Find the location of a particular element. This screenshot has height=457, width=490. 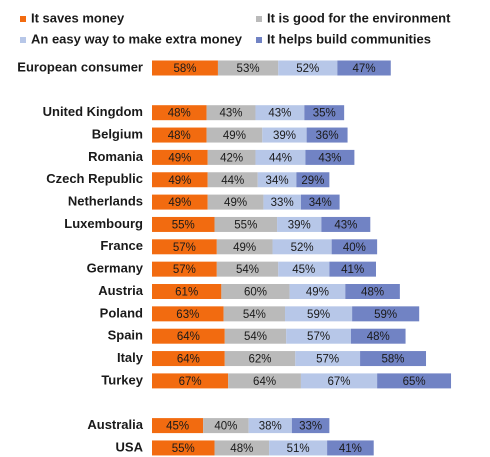

value-label: 60% is located at coordinates (255, 293).